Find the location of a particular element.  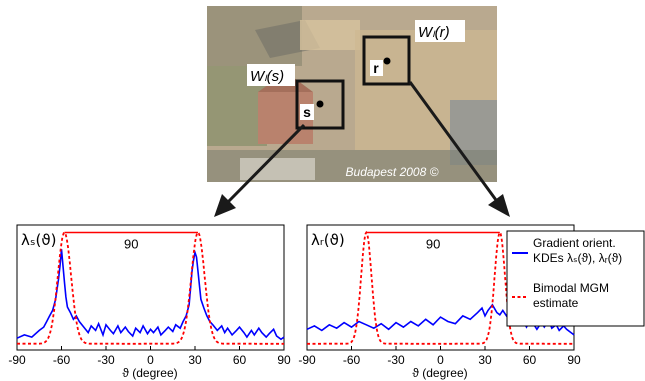

arrow-left-shaft is located at coordinates (266, 163).